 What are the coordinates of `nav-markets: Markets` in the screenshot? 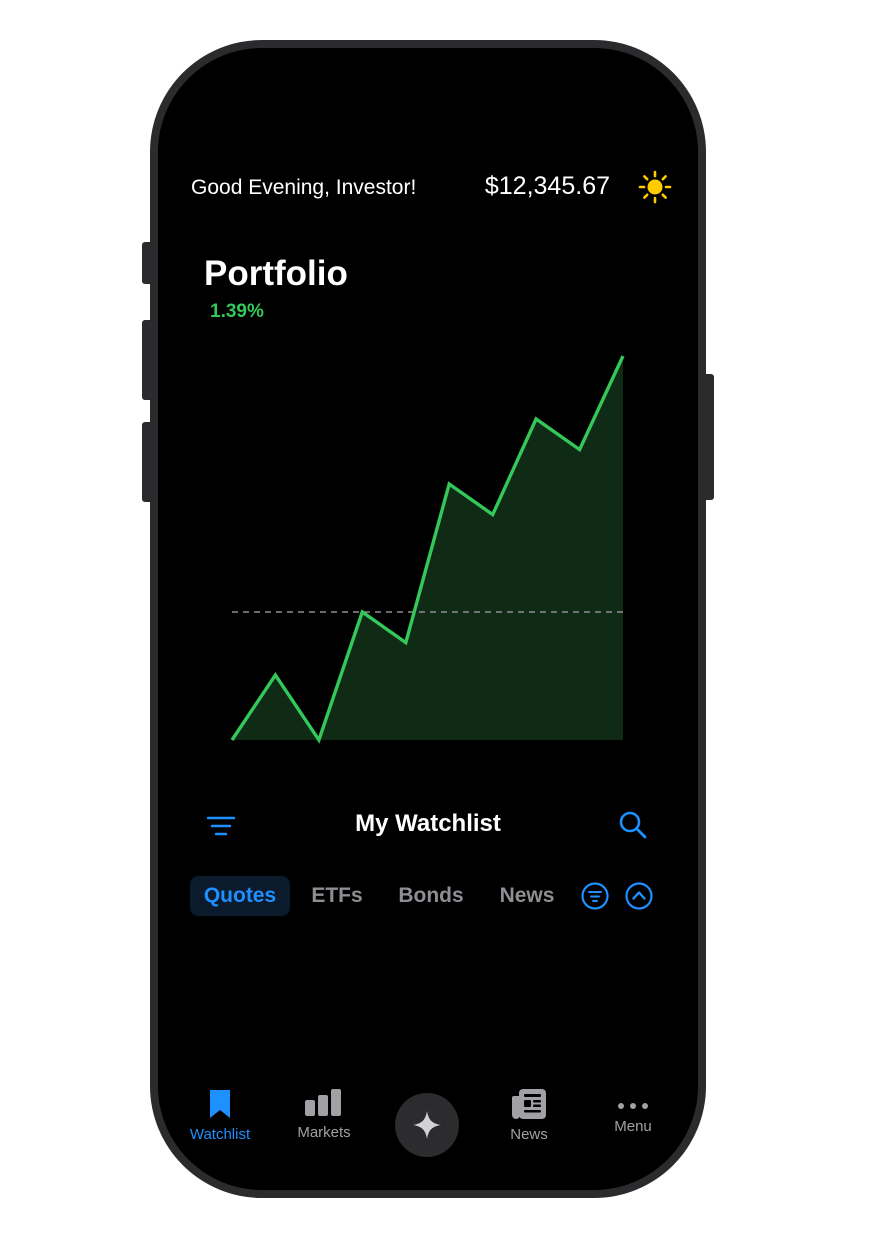 It's located at (324, 1114).